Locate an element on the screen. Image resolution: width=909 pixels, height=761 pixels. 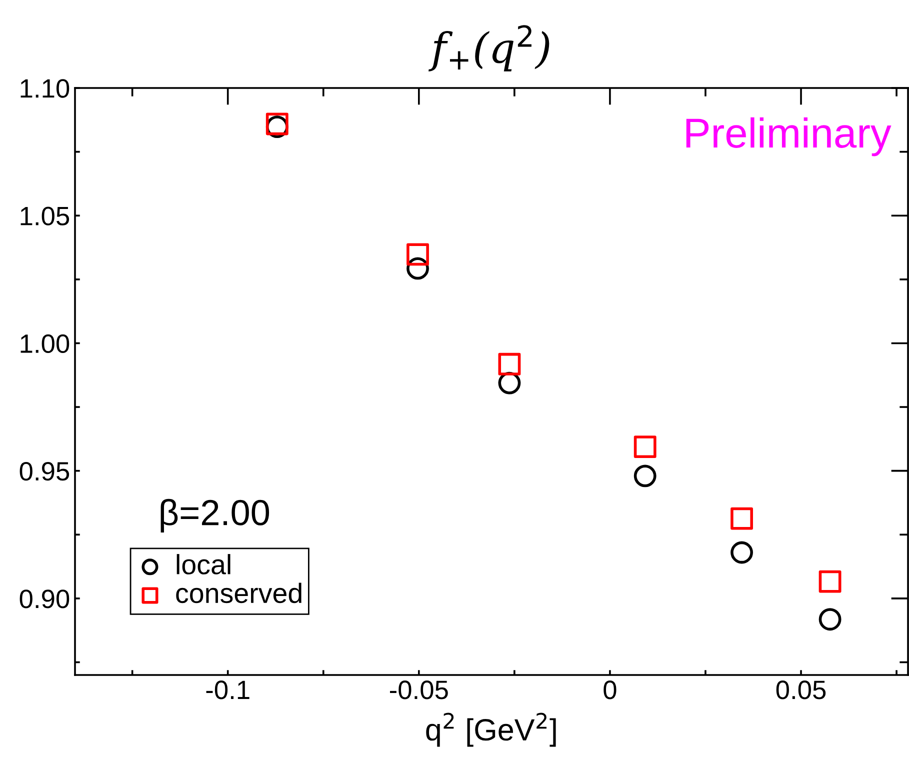
annotation: β=2.00 is located at coordinates (215, 515).